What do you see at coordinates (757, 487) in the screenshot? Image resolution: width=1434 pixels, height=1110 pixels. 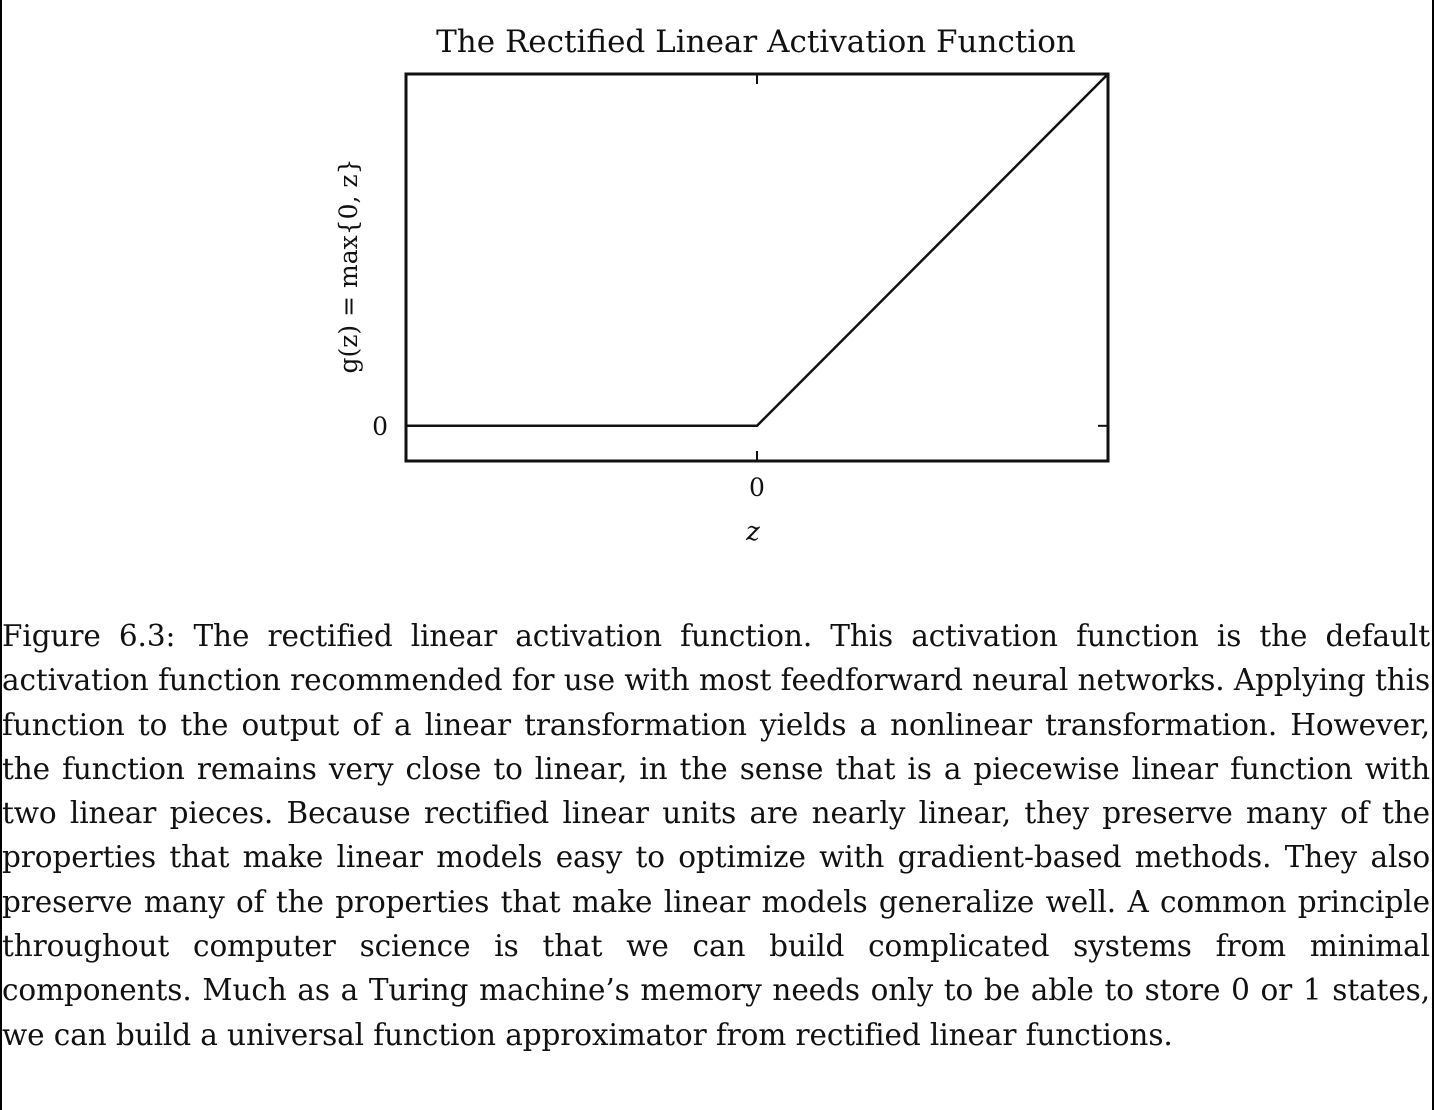 I see `x-tick-label: 0` at bounding box center [757, 487].